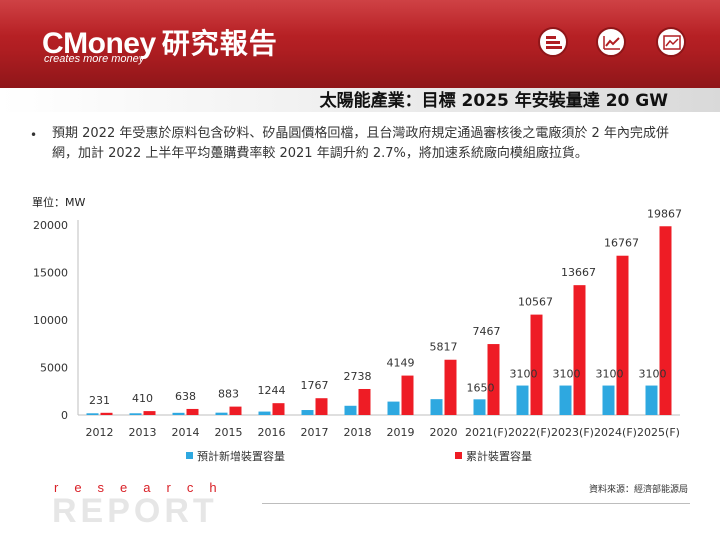  Describe the element at coordinates (64, 415) in the screenshot. I see `y-tick-label: 0` at that location.